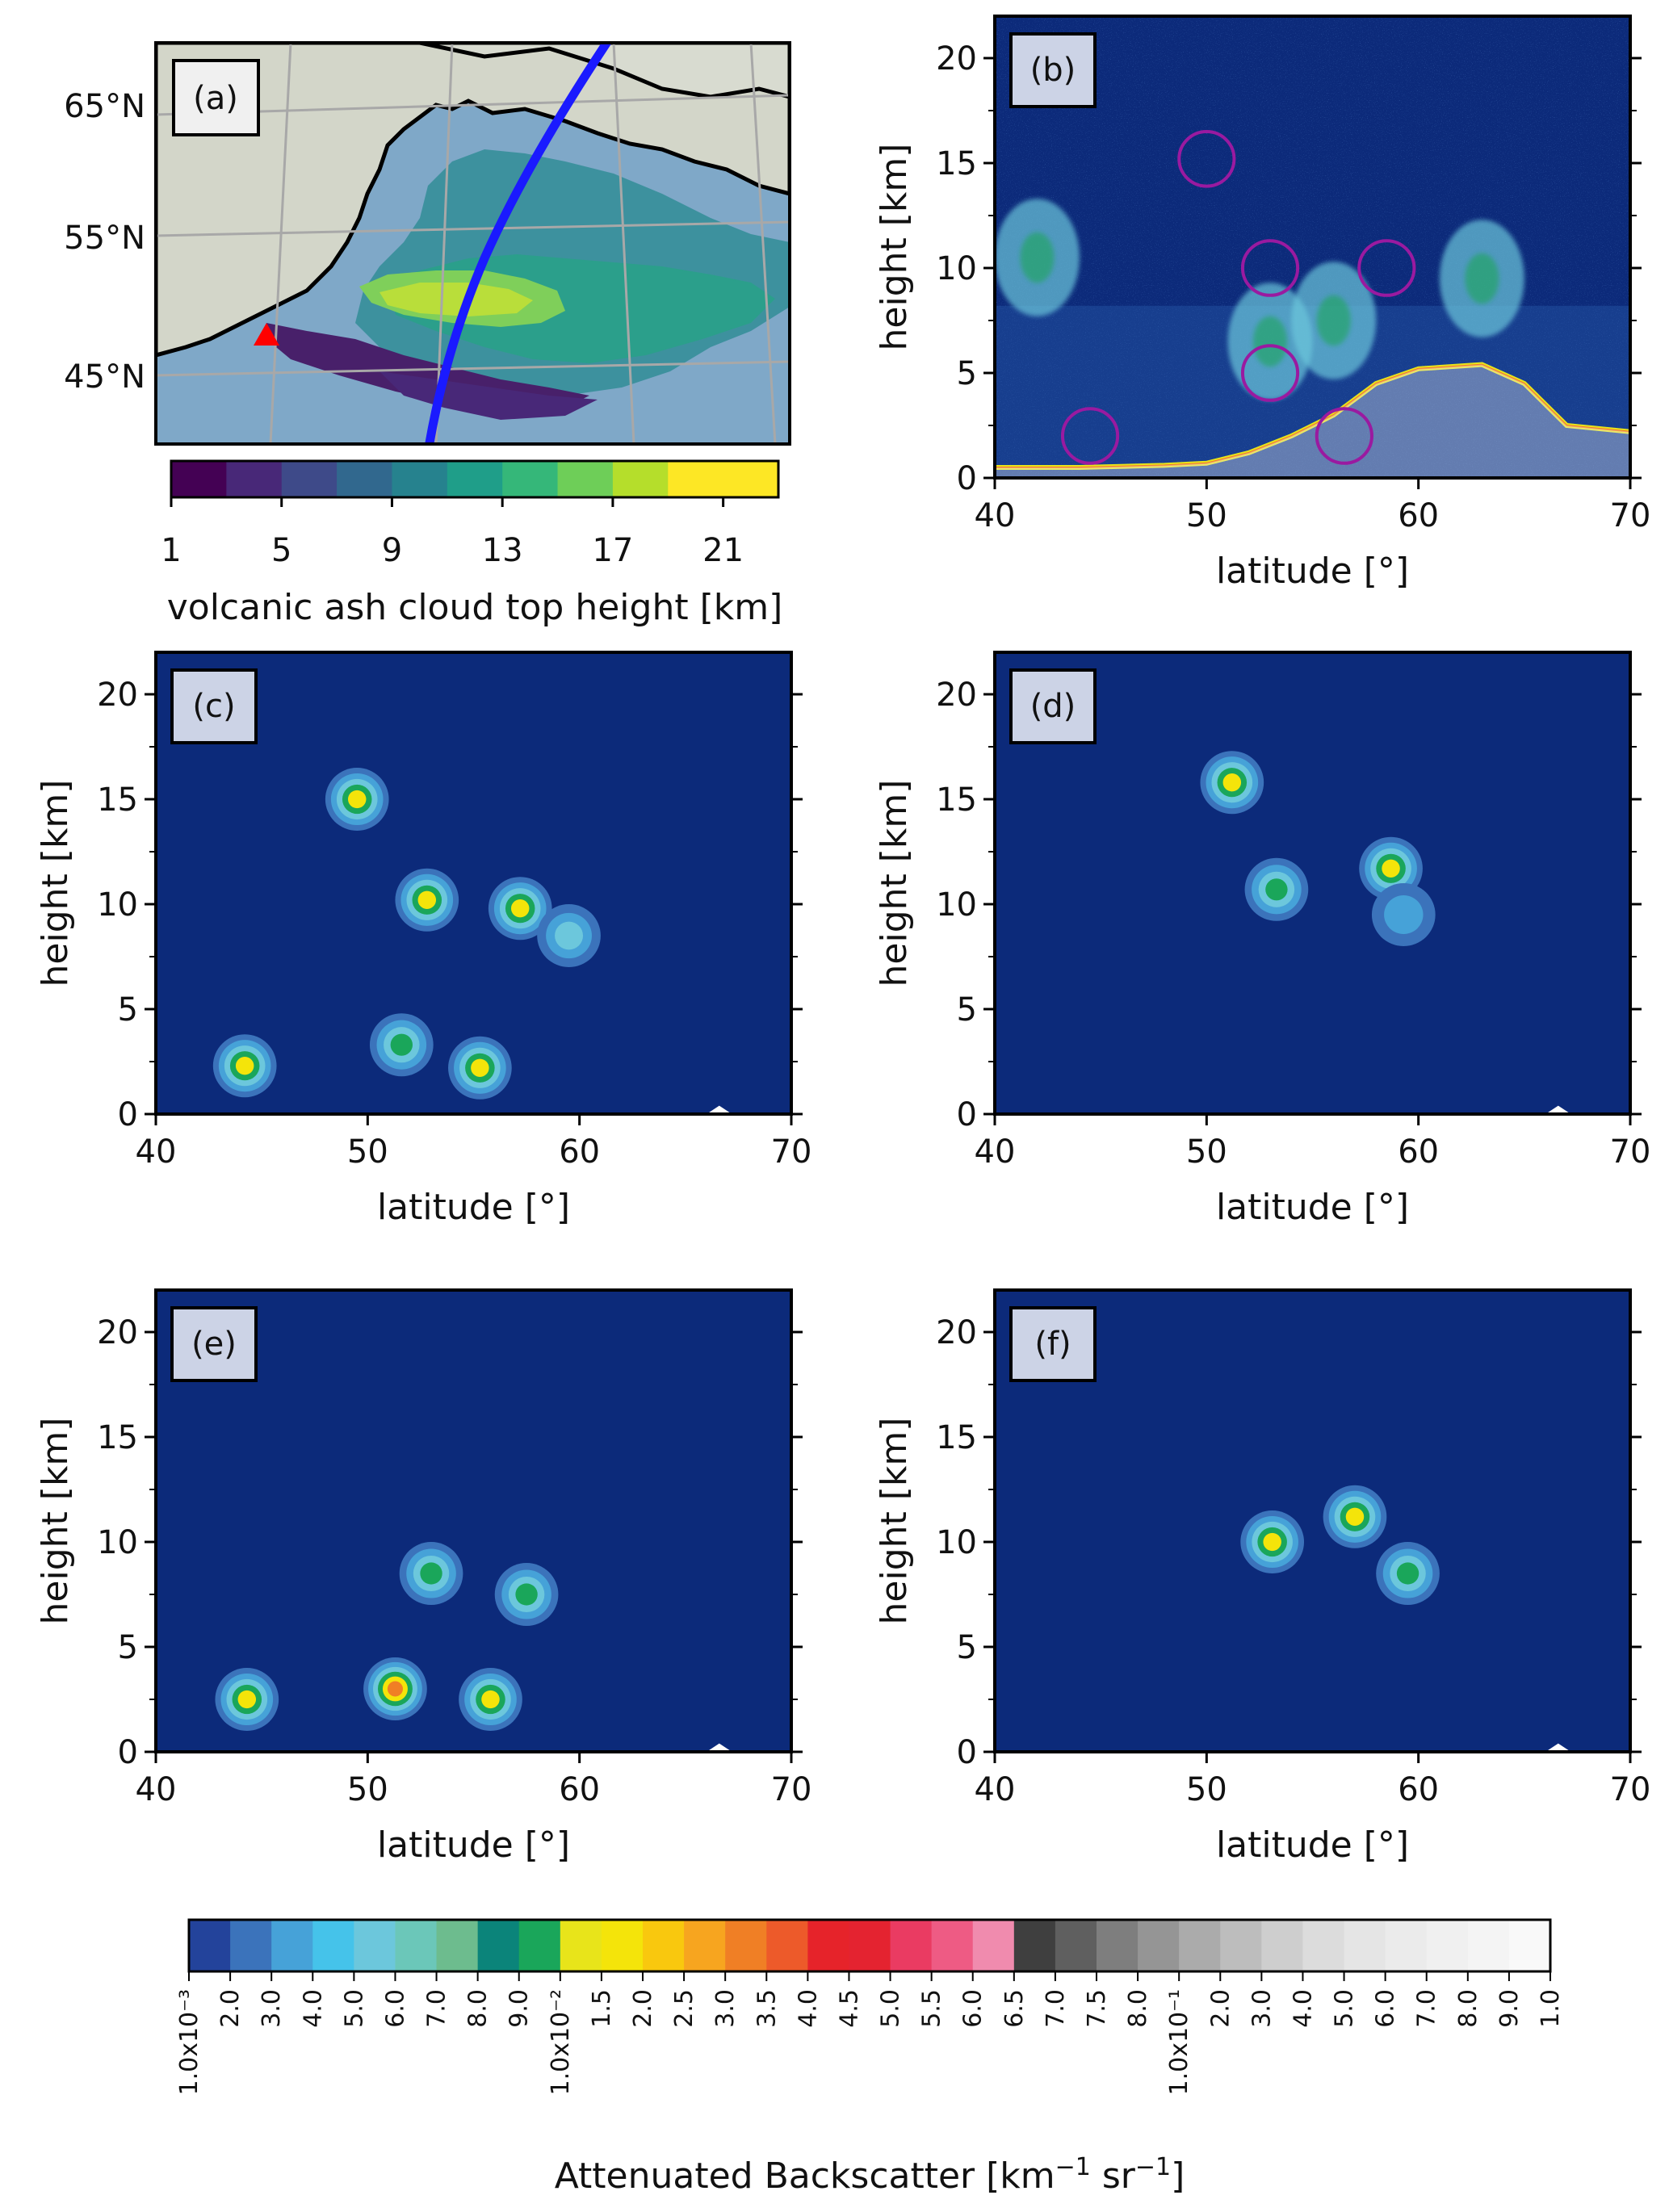 The image size is (1669, 2212). What do you see at coordinates (604, 71) in the screenshot?
I see `map-land-north` at bounding box center [604, 71].